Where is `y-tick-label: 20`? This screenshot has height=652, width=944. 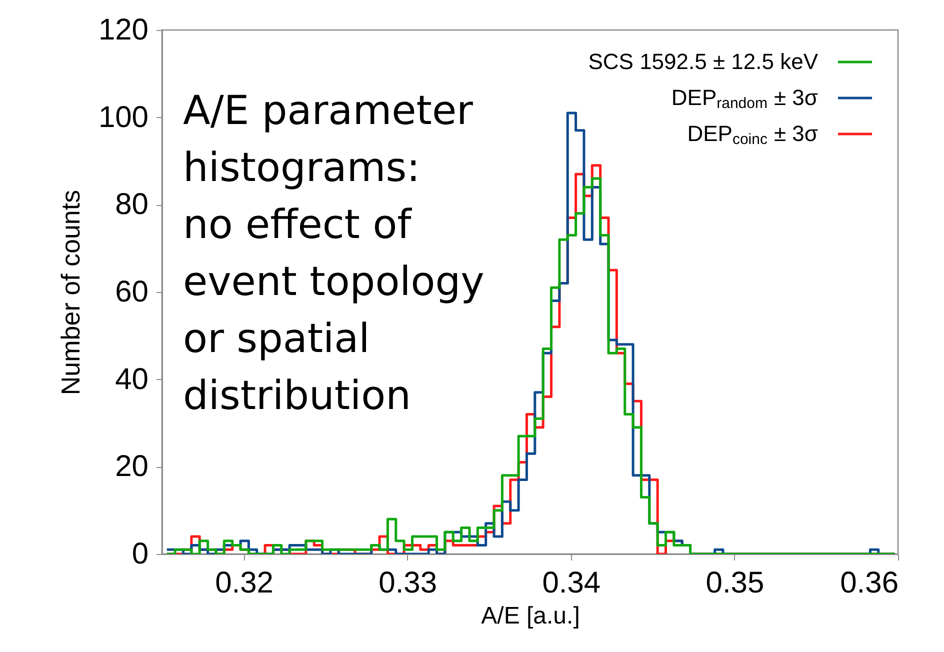 y-tick-label: 20 is located at coordinates (131, 467).